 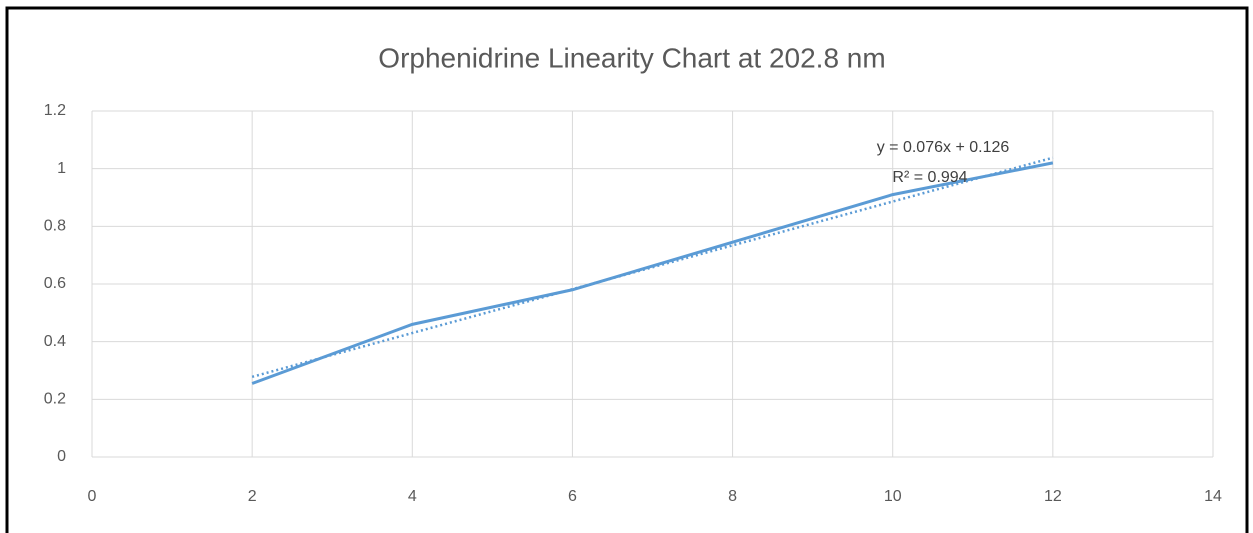 What do you see at coordinates (893, 496) in the screenshot?
I see `x-tick-label: 10` at bounding box center [893, 496].